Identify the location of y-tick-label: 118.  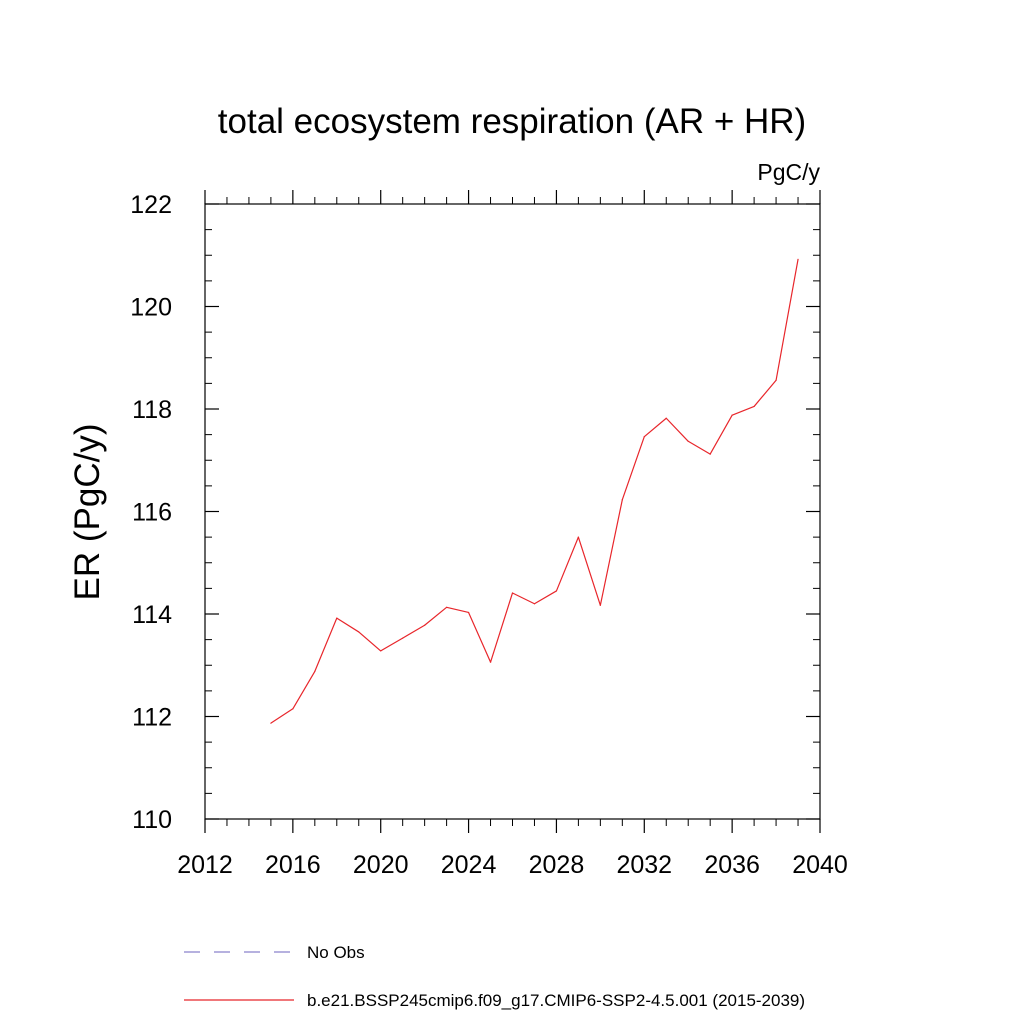
(152, 410).